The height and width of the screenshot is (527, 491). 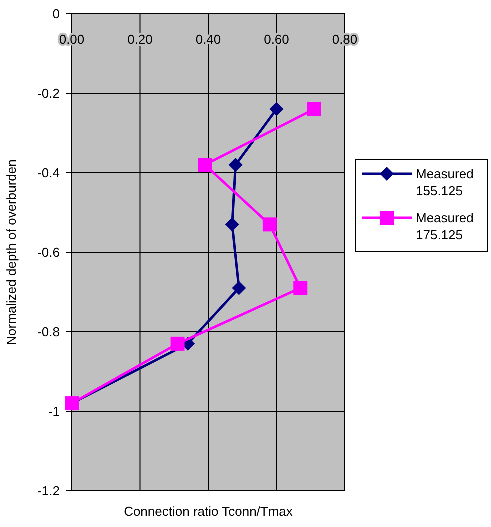 I want to click on legend-label: Measured 155.125, so click(x=445, y=182).